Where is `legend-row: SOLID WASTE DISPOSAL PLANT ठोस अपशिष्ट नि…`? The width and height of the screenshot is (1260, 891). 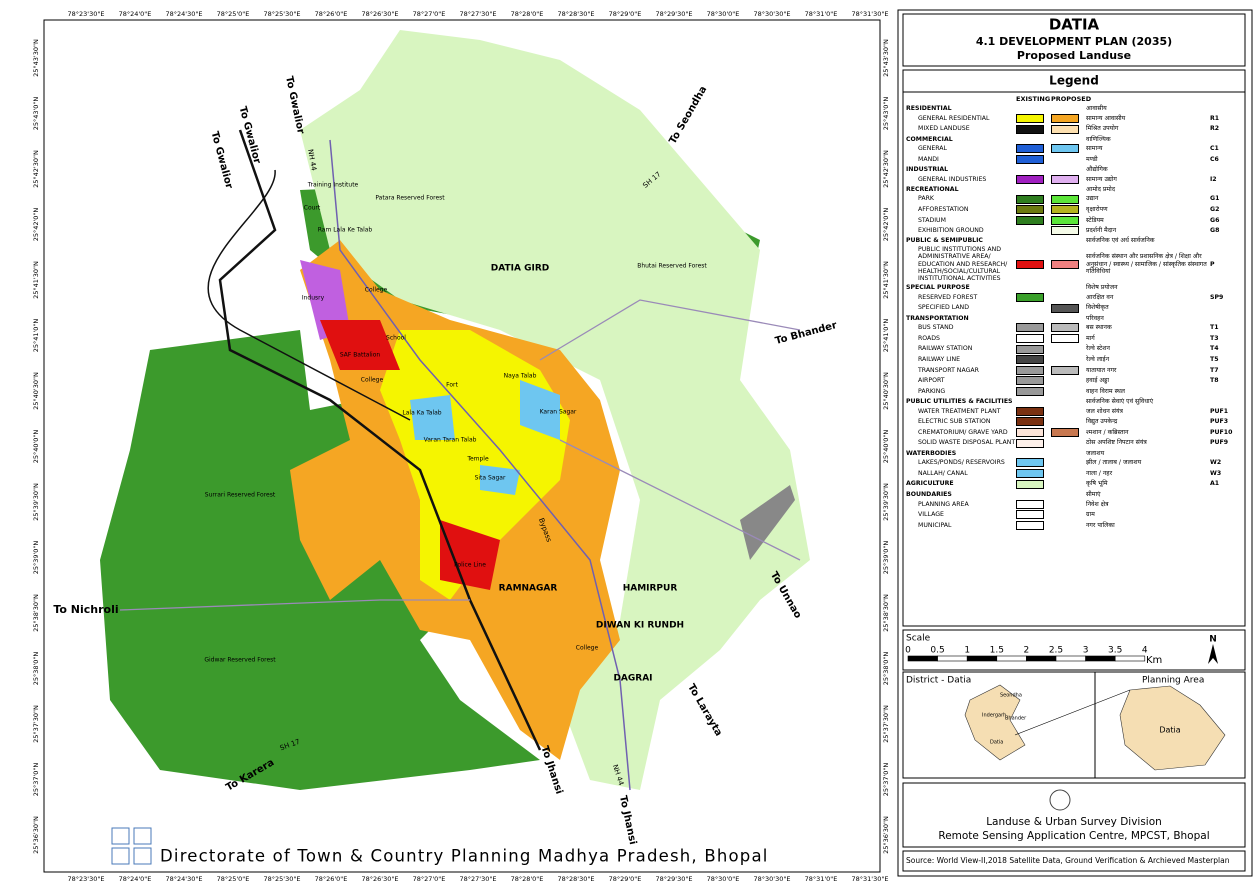
legend-row: SOLID WASTE DISPOSAL PLANT ठोस अपशिष्ट नि… is located at coordinates (1074, 443).